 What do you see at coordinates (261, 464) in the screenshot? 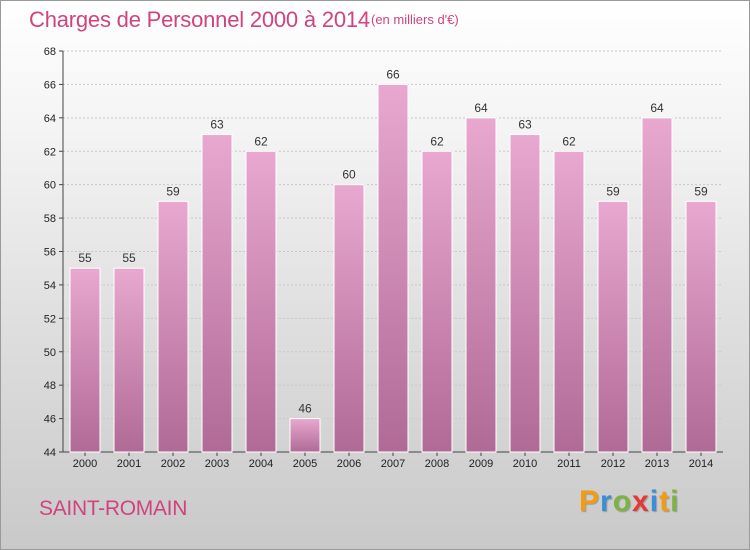
I see `x-tick-label: 2004` at bounding box center [261, 464].